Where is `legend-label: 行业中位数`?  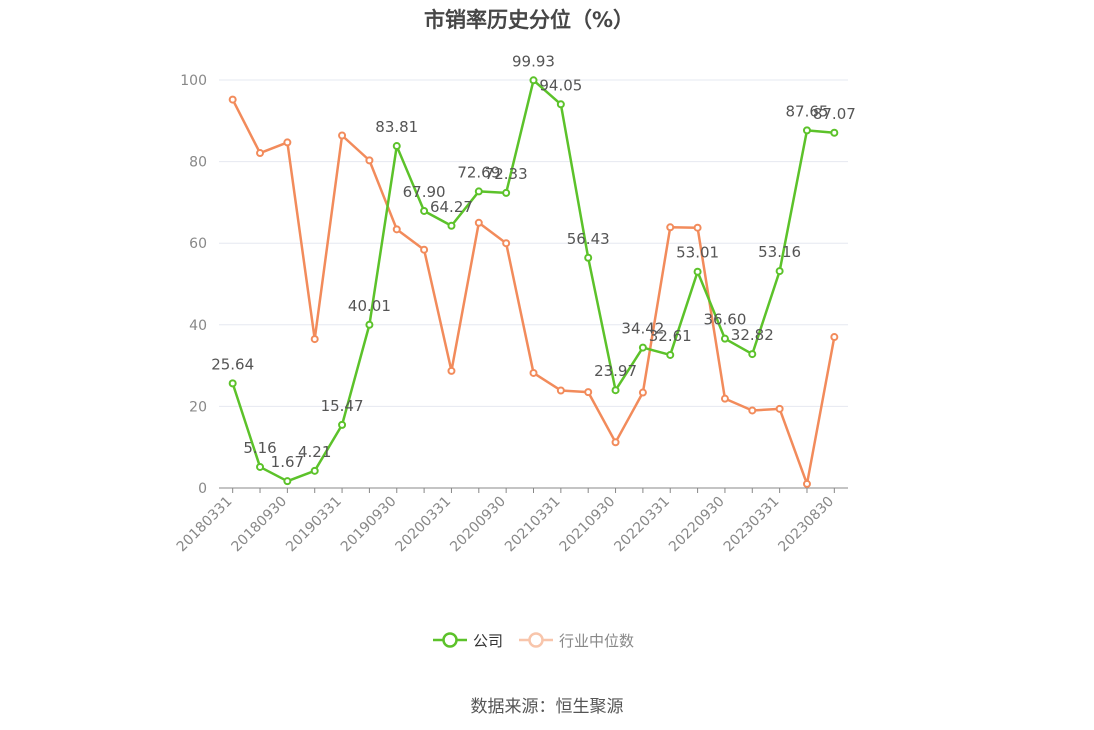 legend-label: 行业中位数 is located at coordinates (596, 641).